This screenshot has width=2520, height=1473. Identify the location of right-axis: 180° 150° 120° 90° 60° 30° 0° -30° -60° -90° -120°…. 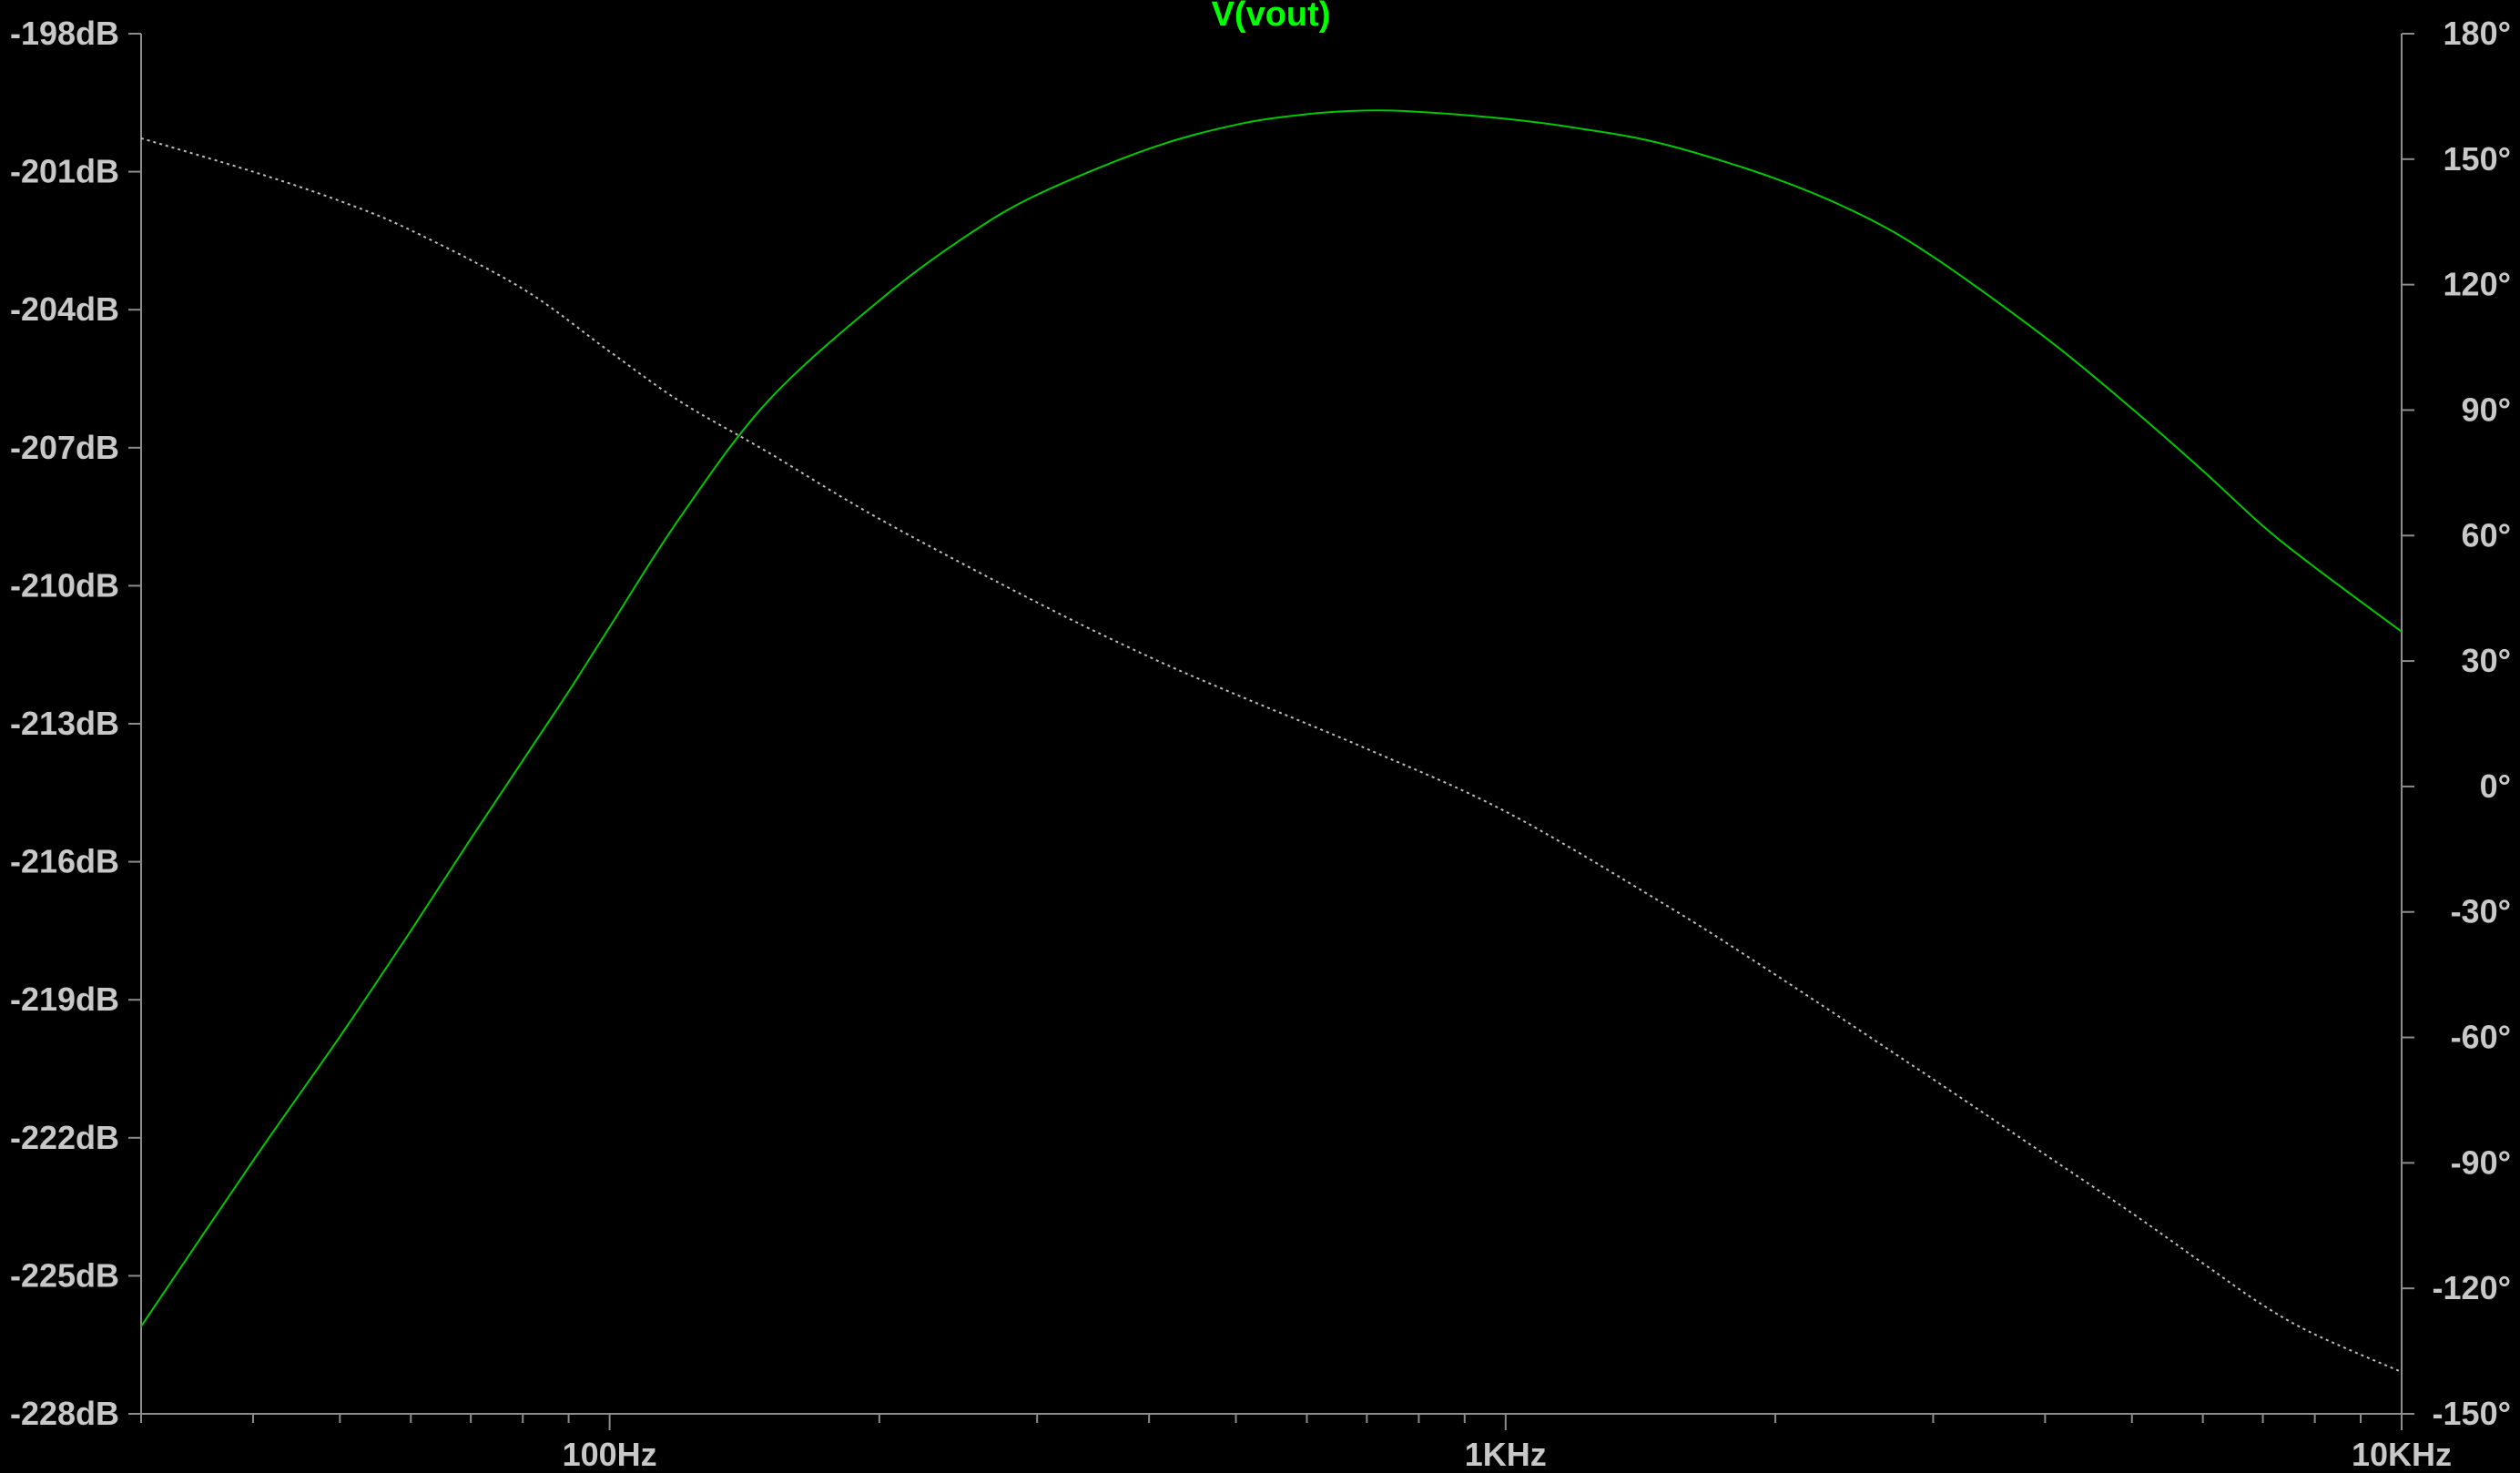
(2457, 723).